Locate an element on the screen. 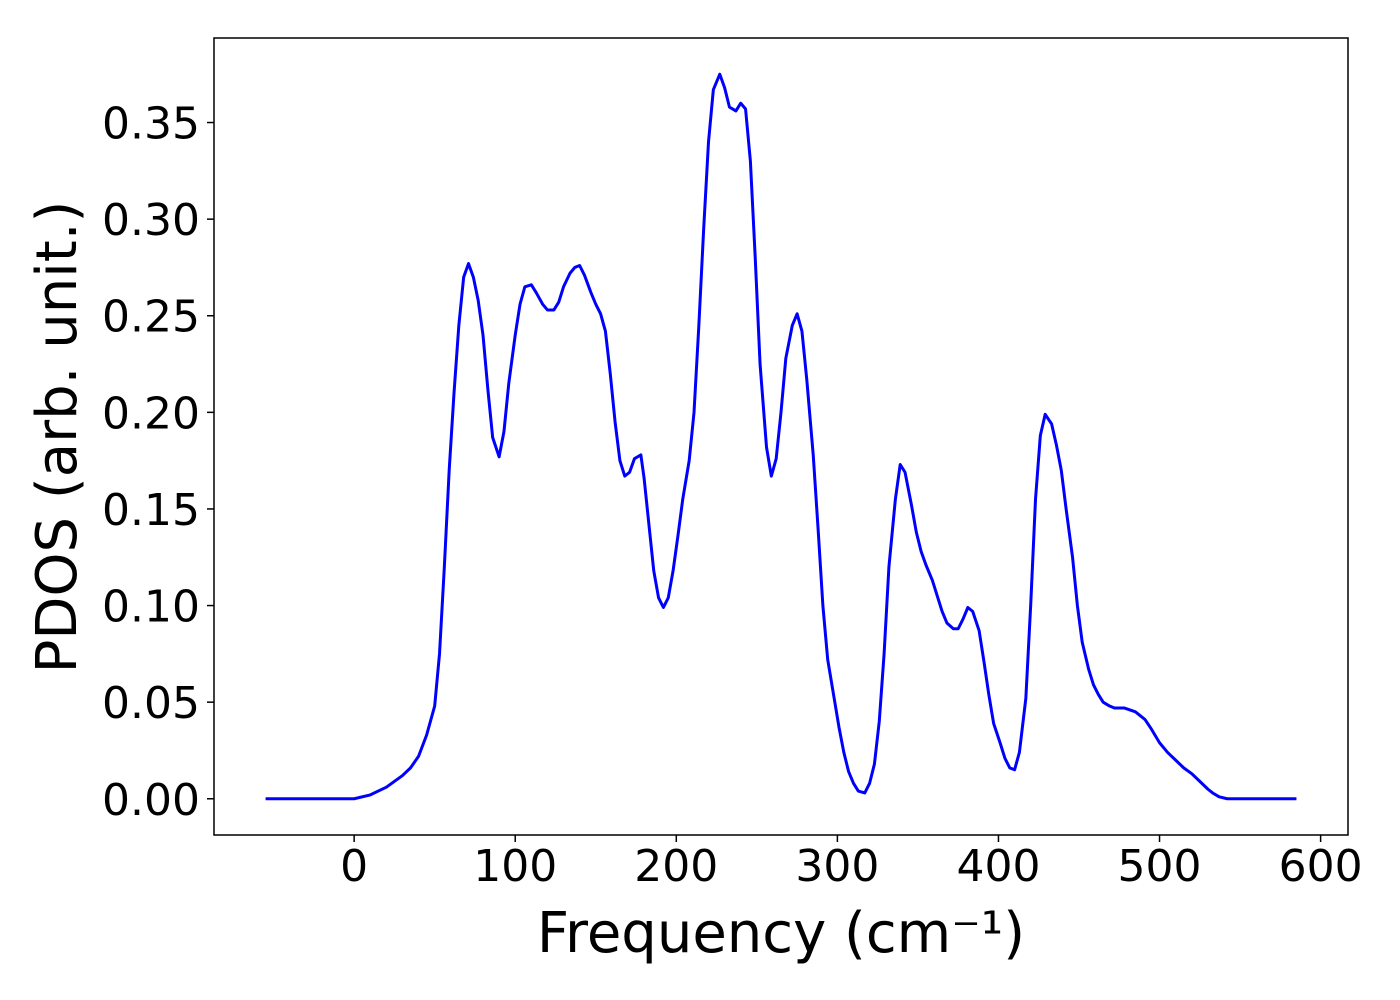  x-tick-label: 500 is located at coordinates (1160, 866).